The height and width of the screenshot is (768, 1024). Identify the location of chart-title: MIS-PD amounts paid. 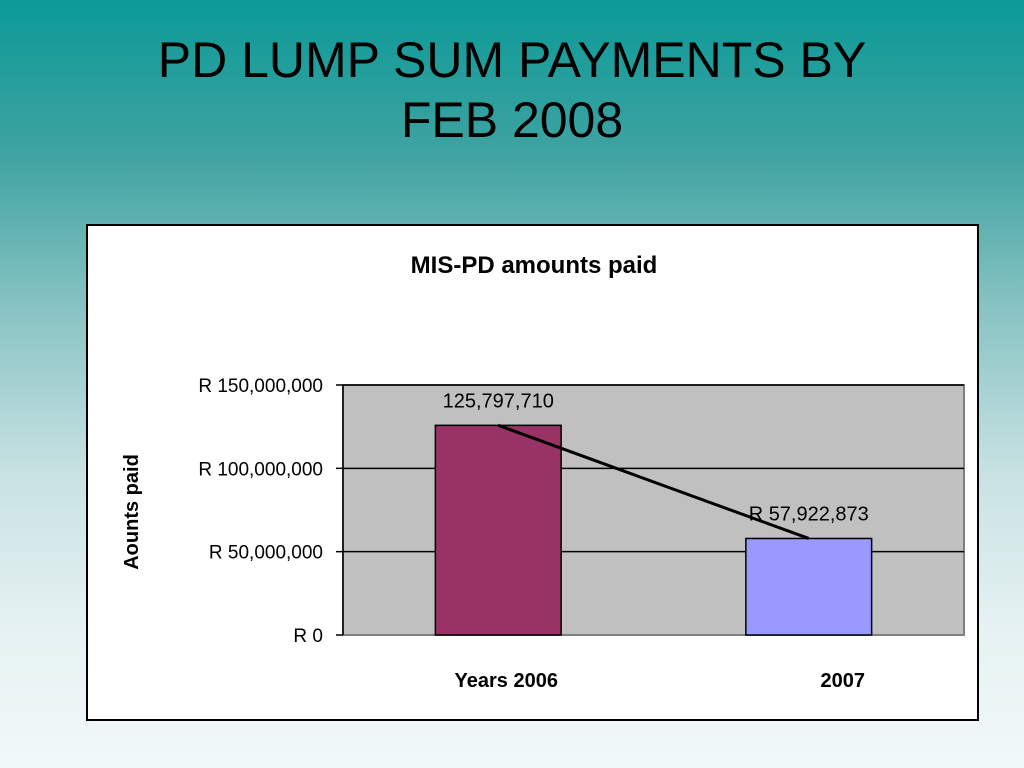
(534, 265).